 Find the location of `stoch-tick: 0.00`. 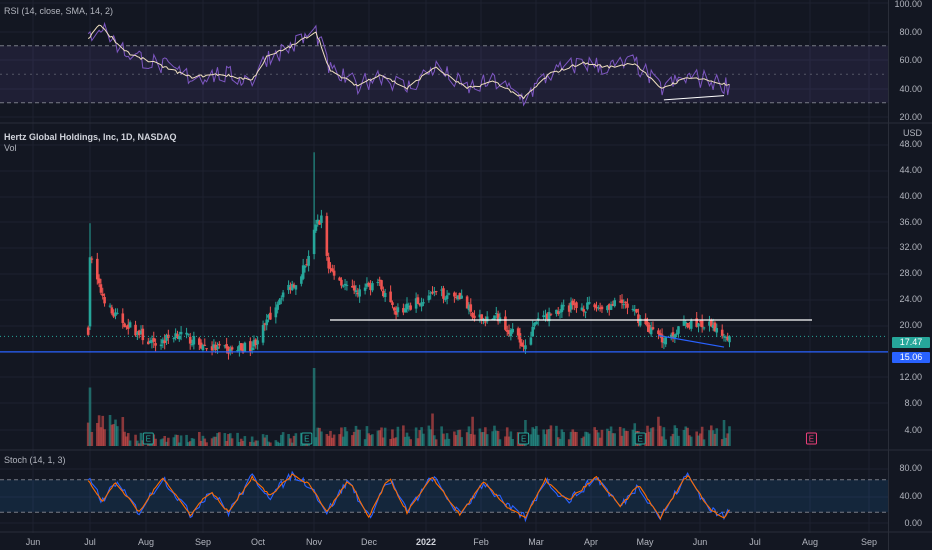

stoch-tick: 0.00 is located at coordinates (913, 523).